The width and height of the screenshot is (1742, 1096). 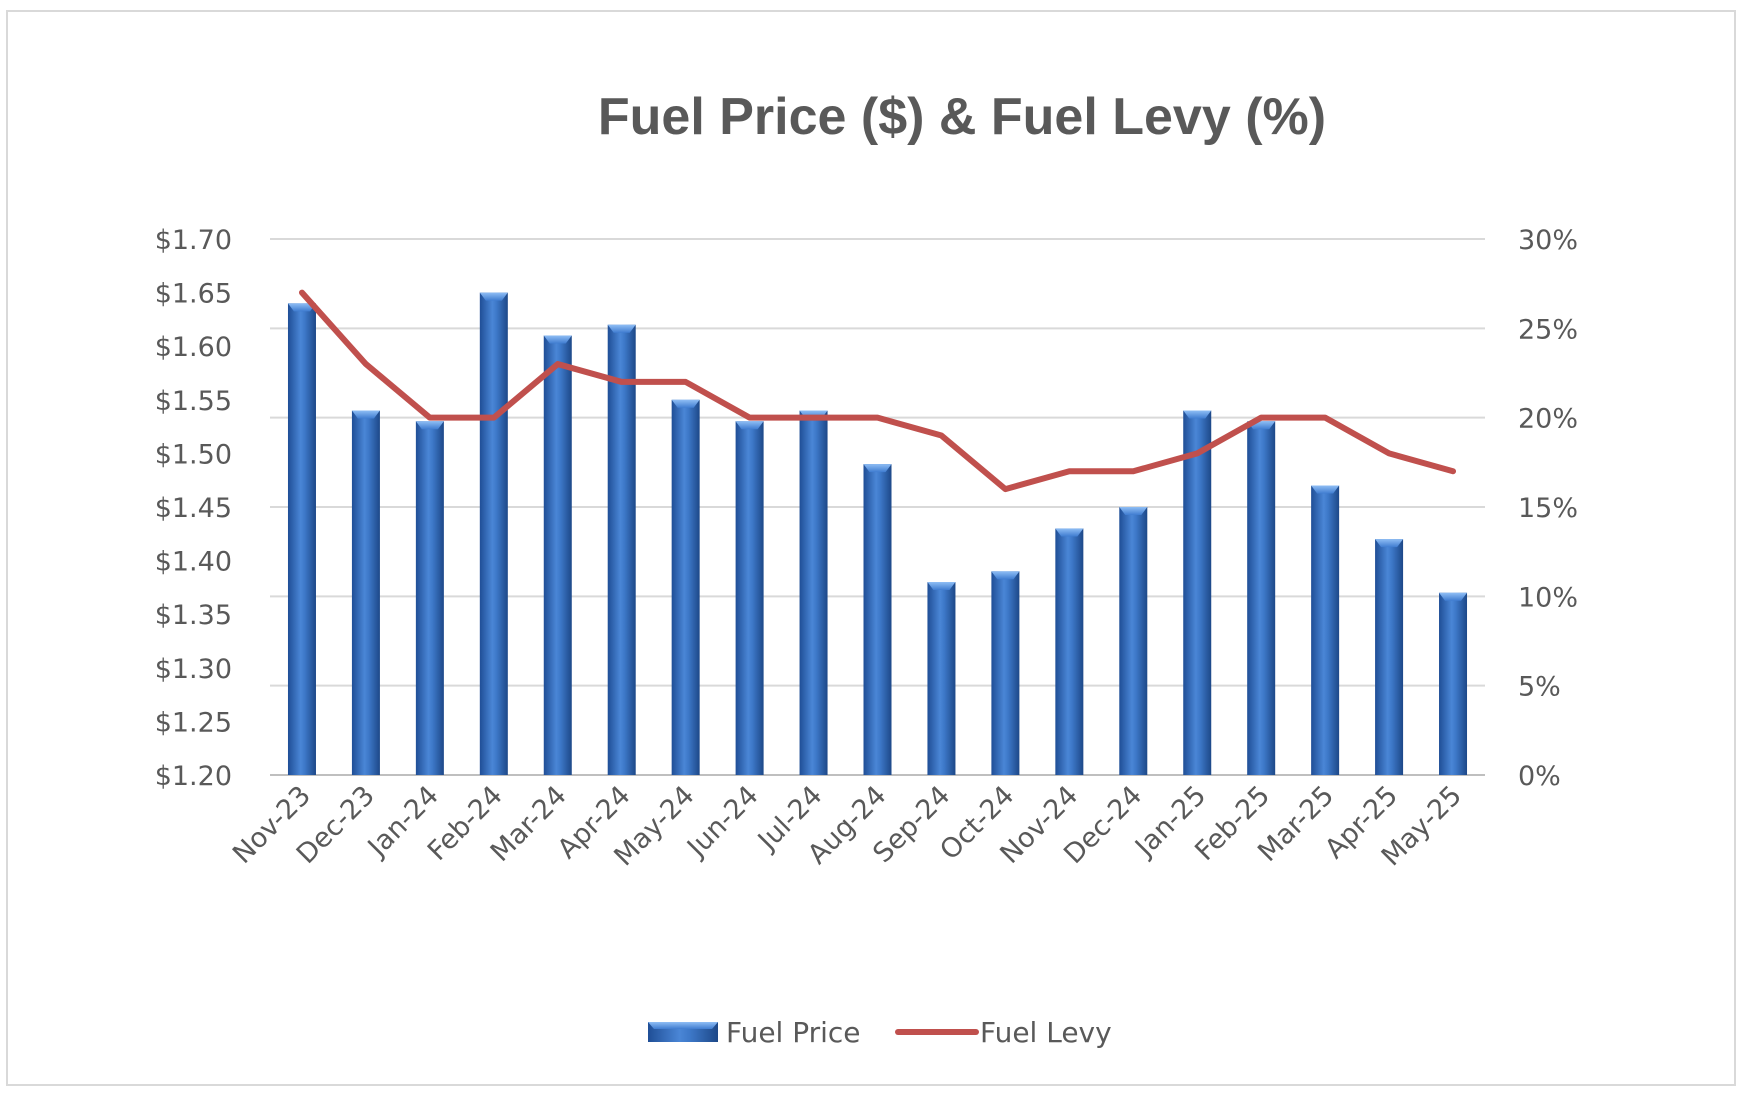 I want to click on legend-swatch-fuel-price-cap, so click(x=683, y=1025).